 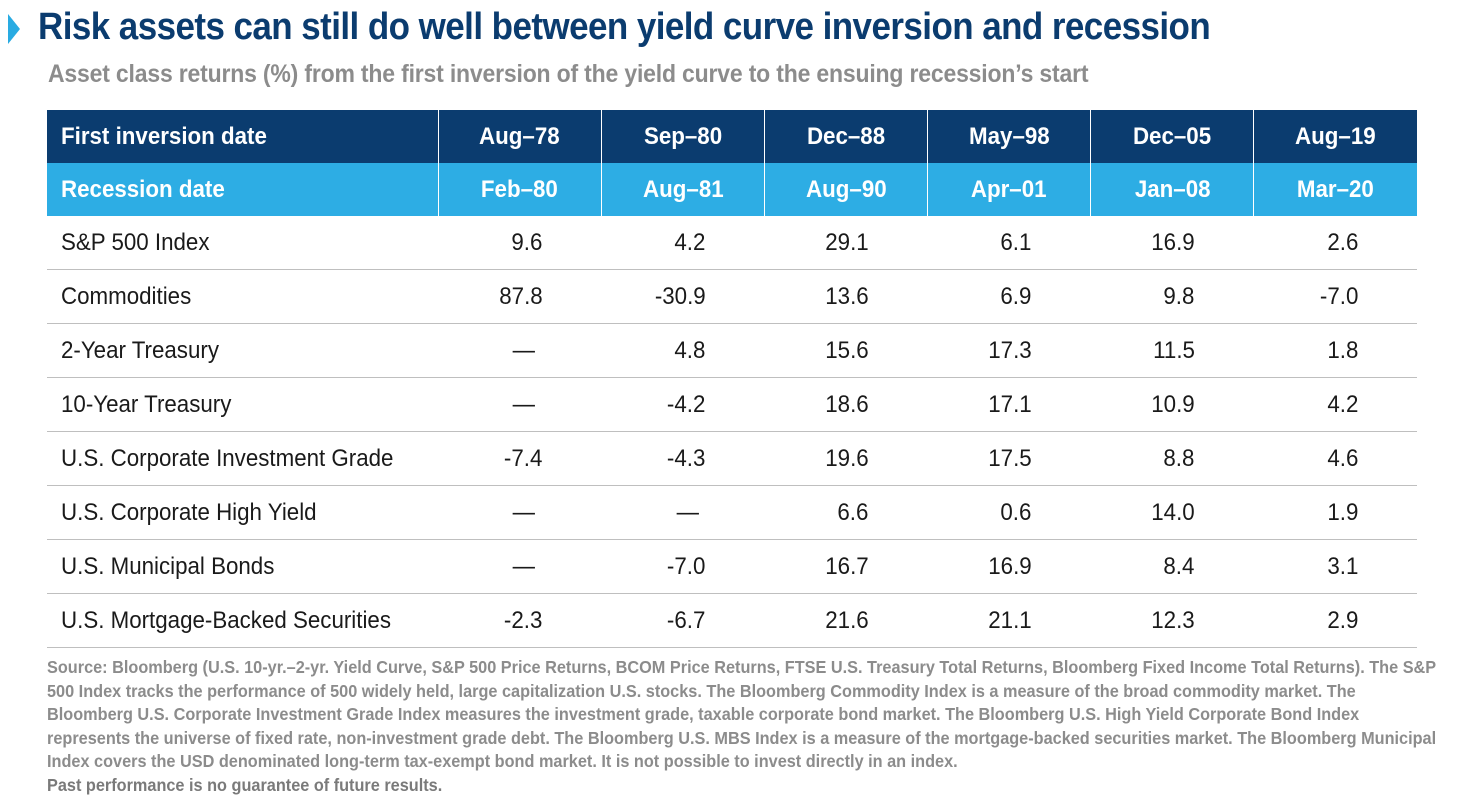 I want to click on return-value-cell: 18.6, so click(x=846, y=404).